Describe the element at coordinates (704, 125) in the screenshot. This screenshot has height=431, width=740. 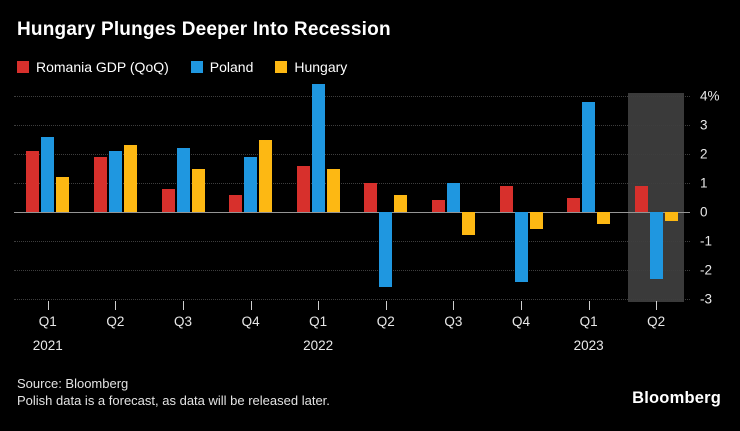
I see `y-axis-tick-label: 3` at that location.